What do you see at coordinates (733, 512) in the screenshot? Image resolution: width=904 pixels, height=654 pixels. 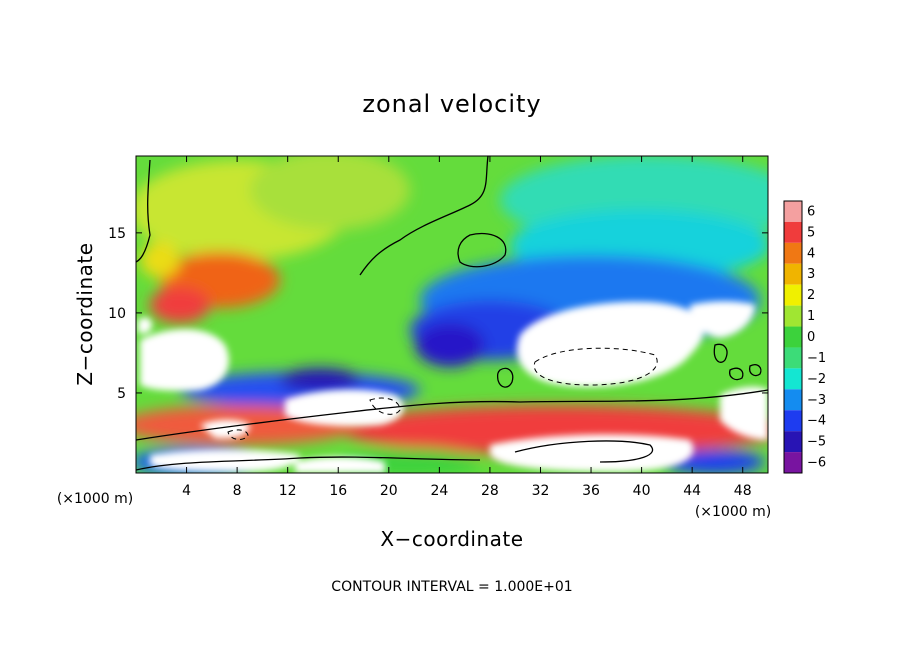 I see `x-unit-label-right: (×1000 m)` at bounding box center [733, 512].